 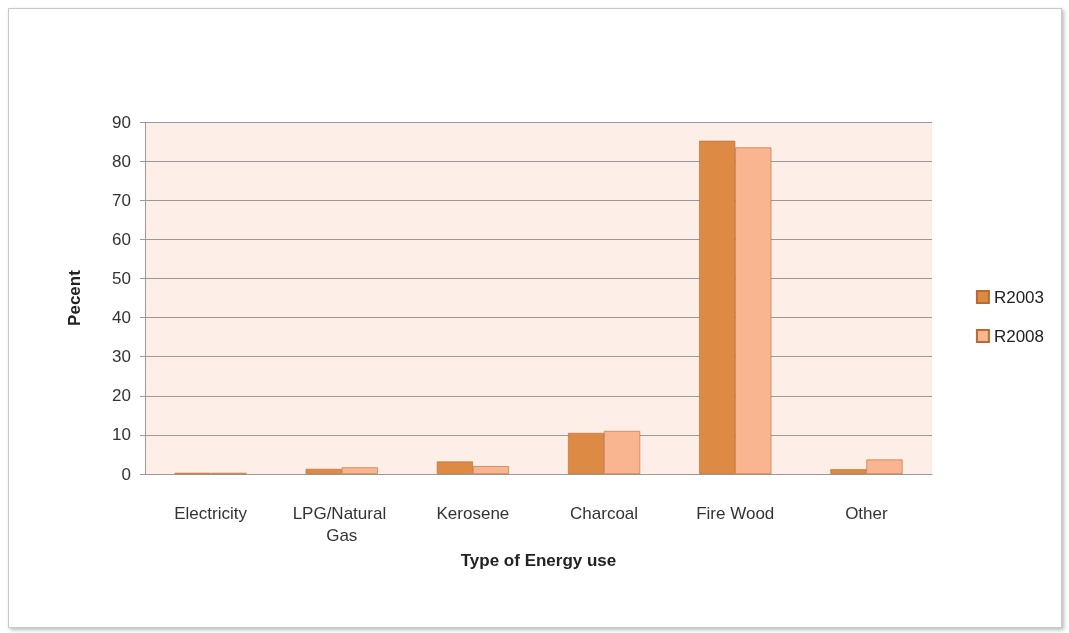 What do you see at coordinates (538, 560) in the screenshot?
I see `x-axis-title: Type of Energy use` at bounding box center [538, 560].